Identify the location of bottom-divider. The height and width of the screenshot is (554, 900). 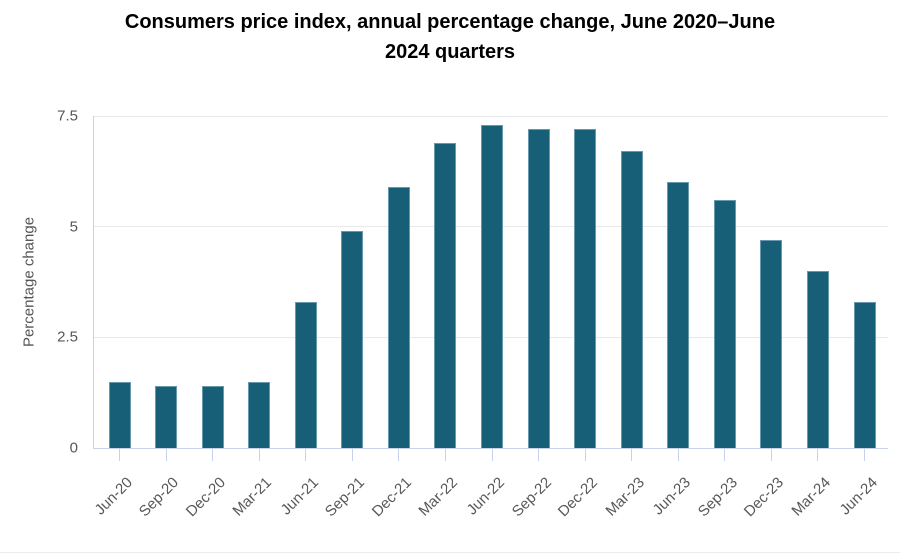
(450, 552).